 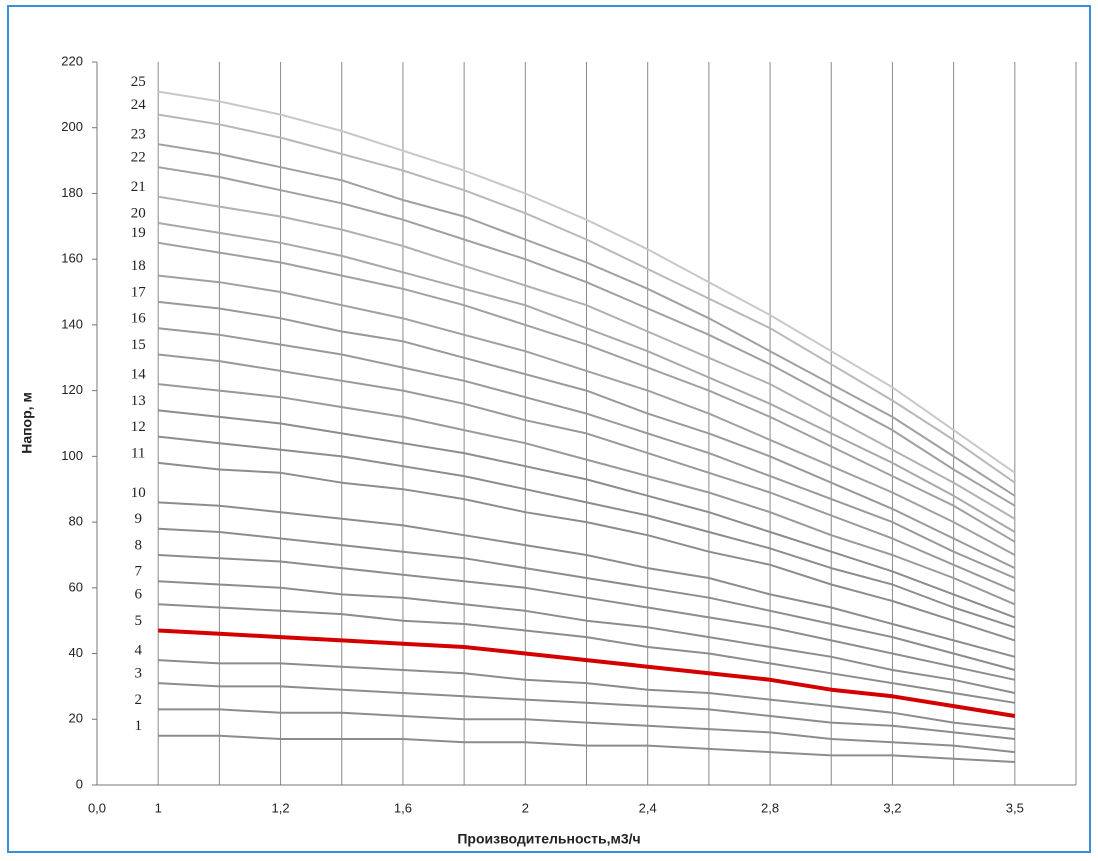 What do you see at coordinates (72, 60) in the screenshot?
I see `y-tick-label: 220` at bounding box center [72, 60].